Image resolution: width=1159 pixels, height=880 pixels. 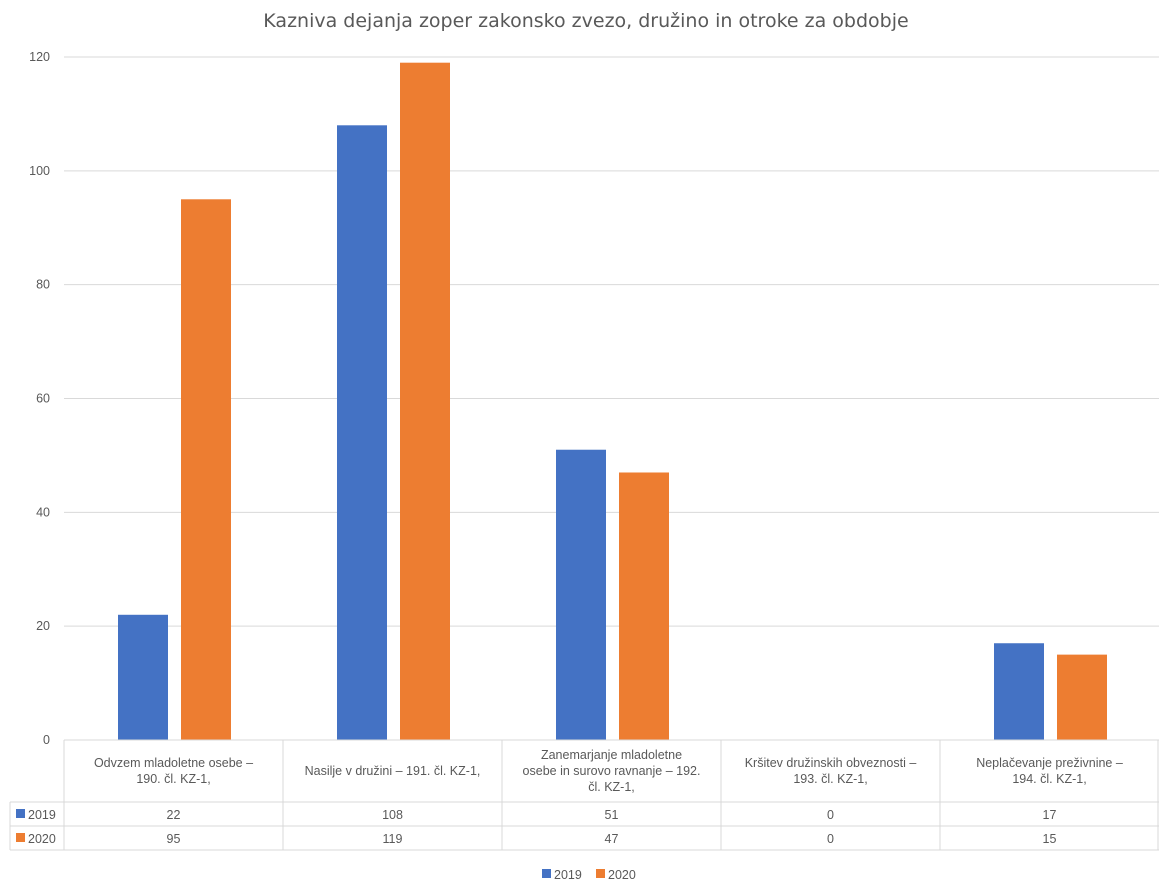 What do you see at coordinates (39, 171) in the screenshot?
I see `y-tick-label-100: 100` at bounding box center [39, 171].